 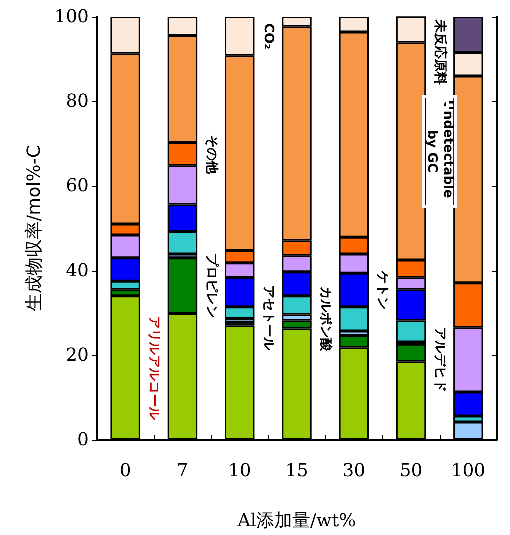 I want to click on text: Undetectable by GC, so click(x=440, y=151).